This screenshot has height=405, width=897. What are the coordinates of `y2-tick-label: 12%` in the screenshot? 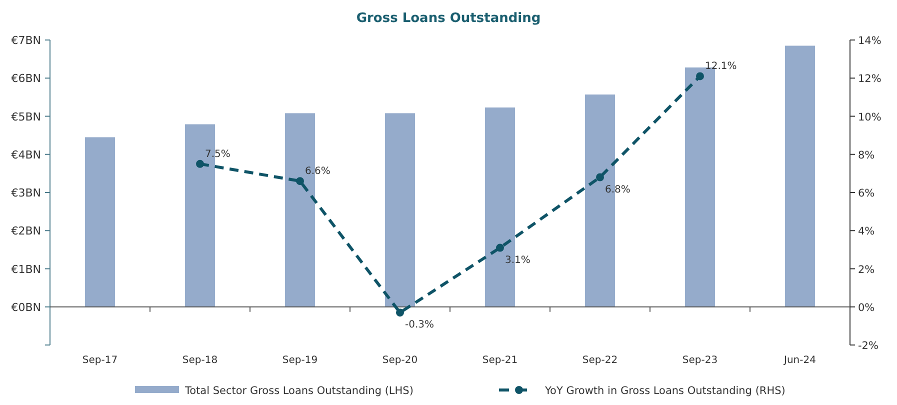 It's located at (870, 79).